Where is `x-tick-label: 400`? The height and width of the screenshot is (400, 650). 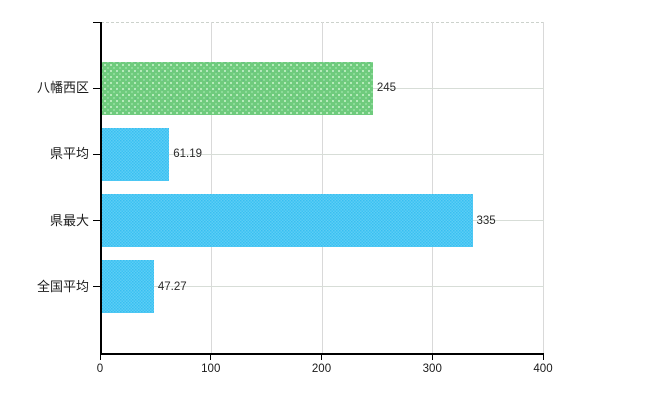 x-tick-label: 400 is located at coordinates (543, 369).